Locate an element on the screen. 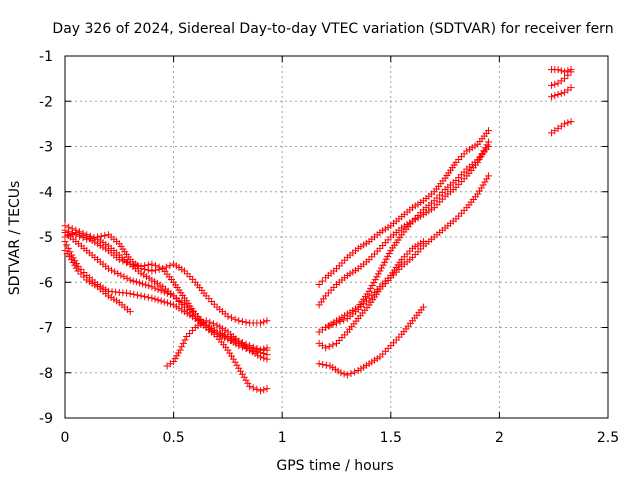  y-tick-label: -4 is located at coordinates (46, 193).